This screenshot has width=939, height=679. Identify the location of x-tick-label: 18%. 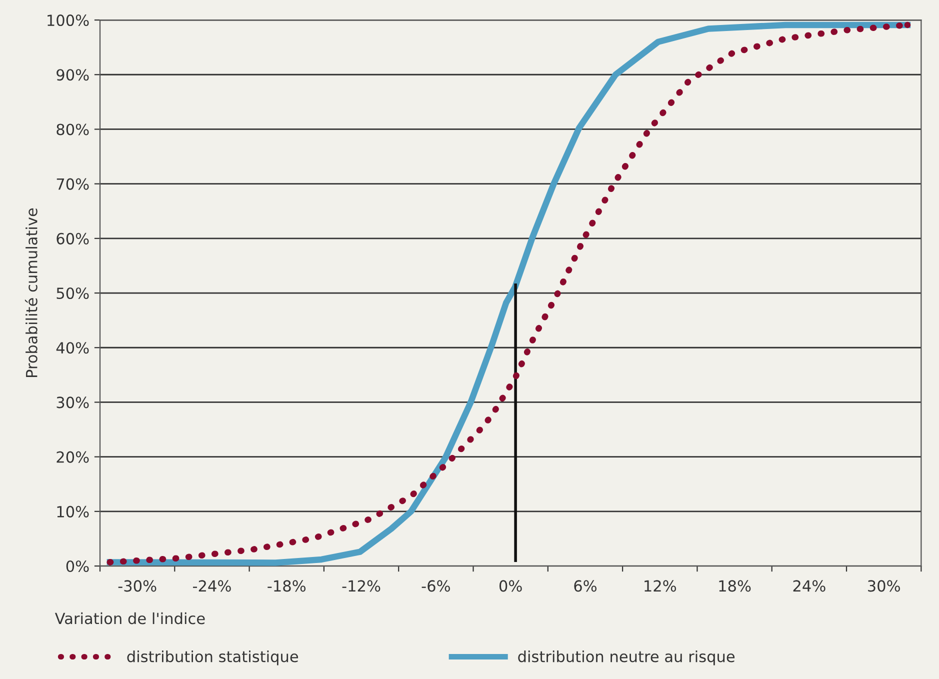
(735, 586).